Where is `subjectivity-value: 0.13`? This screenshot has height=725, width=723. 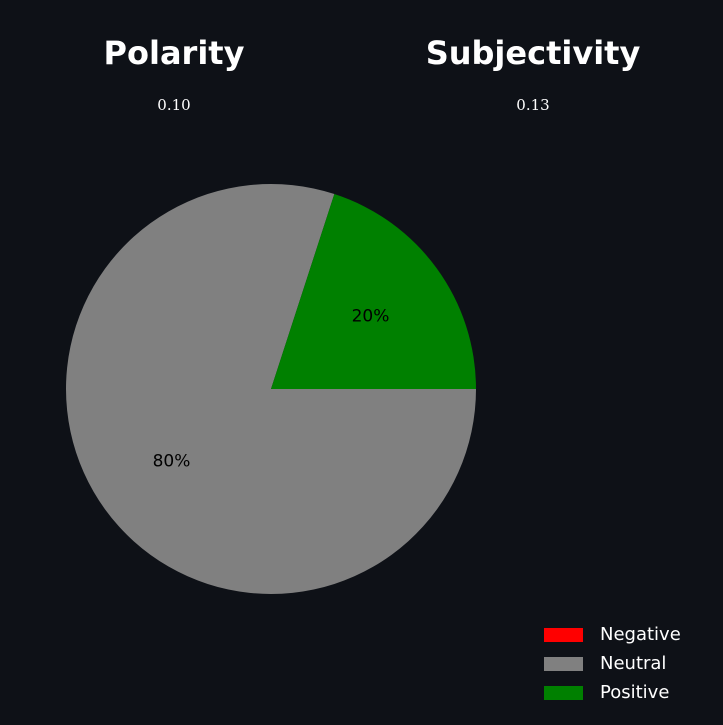 subjectivity-value: 0.13 is located at coordinates (533, 105).